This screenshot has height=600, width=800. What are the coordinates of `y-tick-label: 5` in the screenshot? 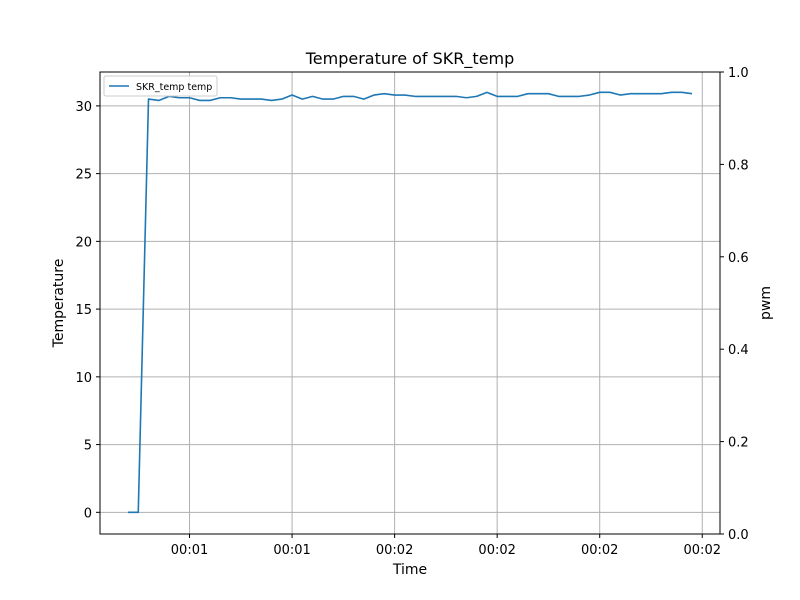 It's located at (88, 446).